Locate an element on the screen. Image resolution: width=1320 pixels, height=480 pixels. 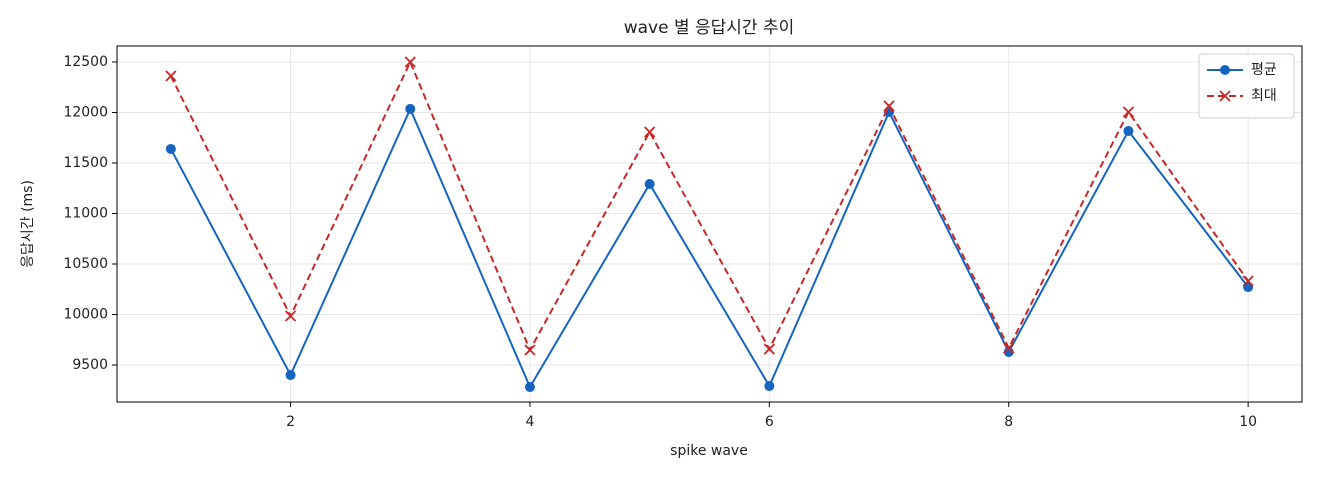
y-tick-label: 10500 is located at coordinates (85, 264).